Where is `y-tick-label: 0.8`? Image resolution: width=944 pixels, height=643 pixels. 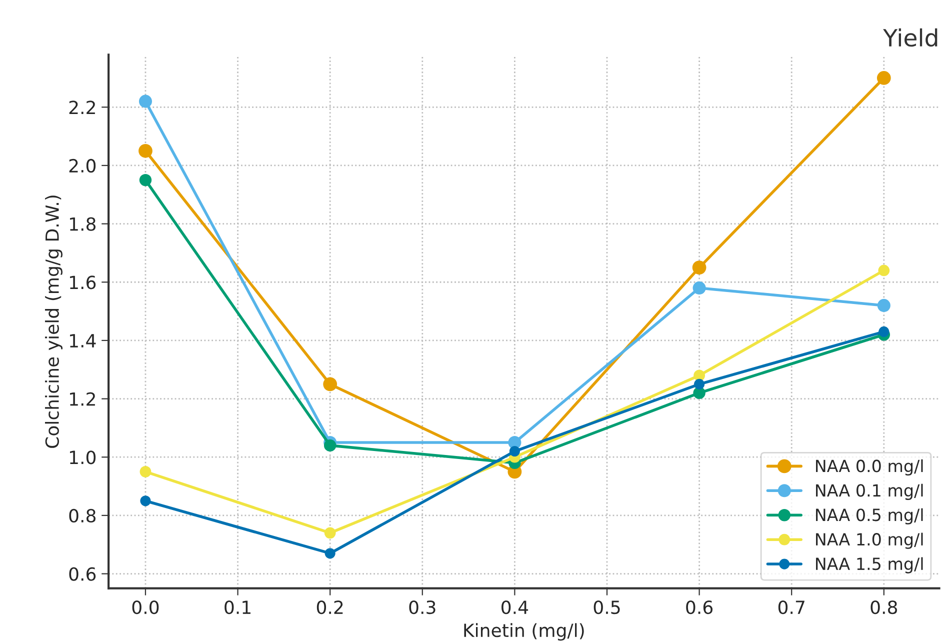
y-tick-label: 0.8 is located at coordinates (82, 515).